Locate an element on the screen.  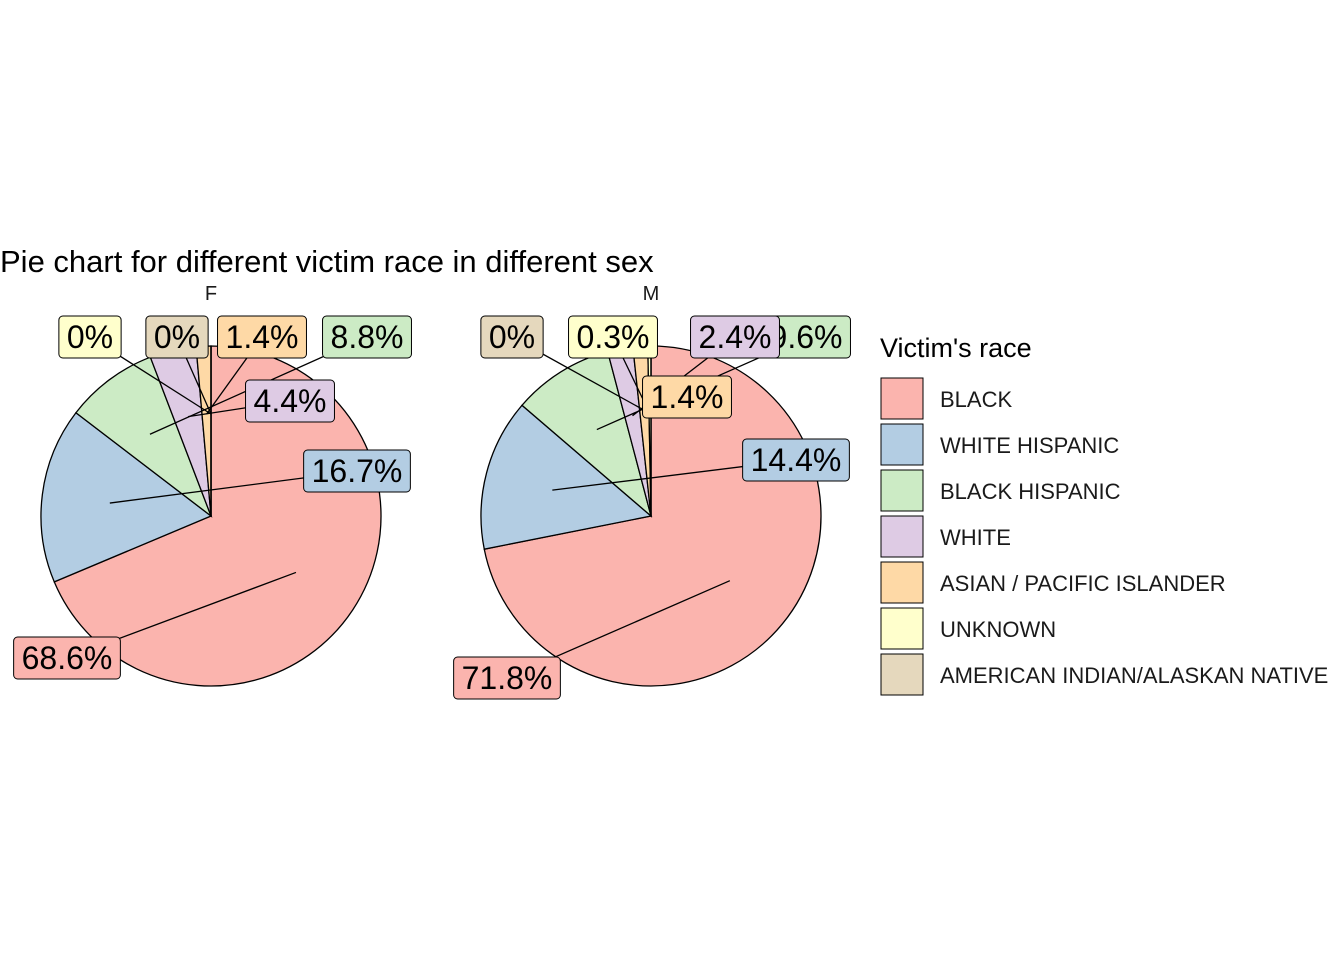
pie-panel-f: F 68.6% 16.7% 8.8%4.4% 1.4% 0% 0% is located at coordinates (212, 485).